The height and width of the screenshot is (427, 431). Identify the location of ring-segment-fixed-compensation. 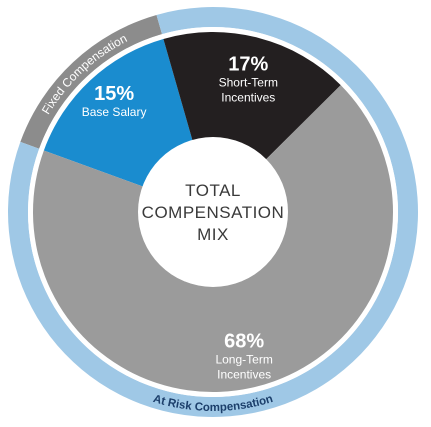
(91, 81).